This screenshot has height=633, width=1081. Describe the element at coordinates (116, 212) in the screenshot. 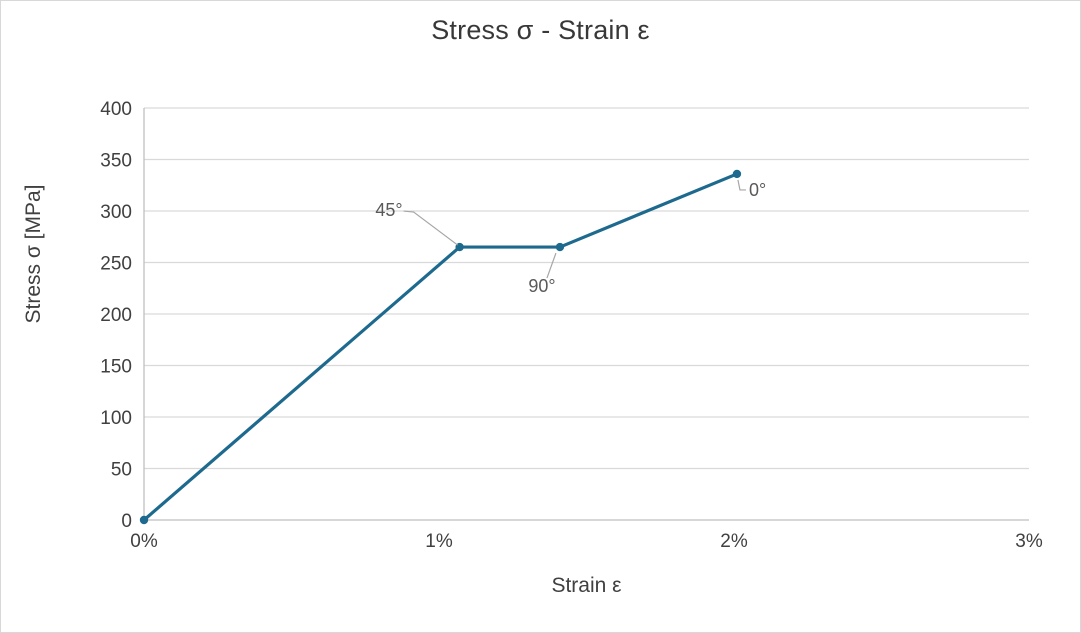

I see `y-tick-label: 300` at that location.